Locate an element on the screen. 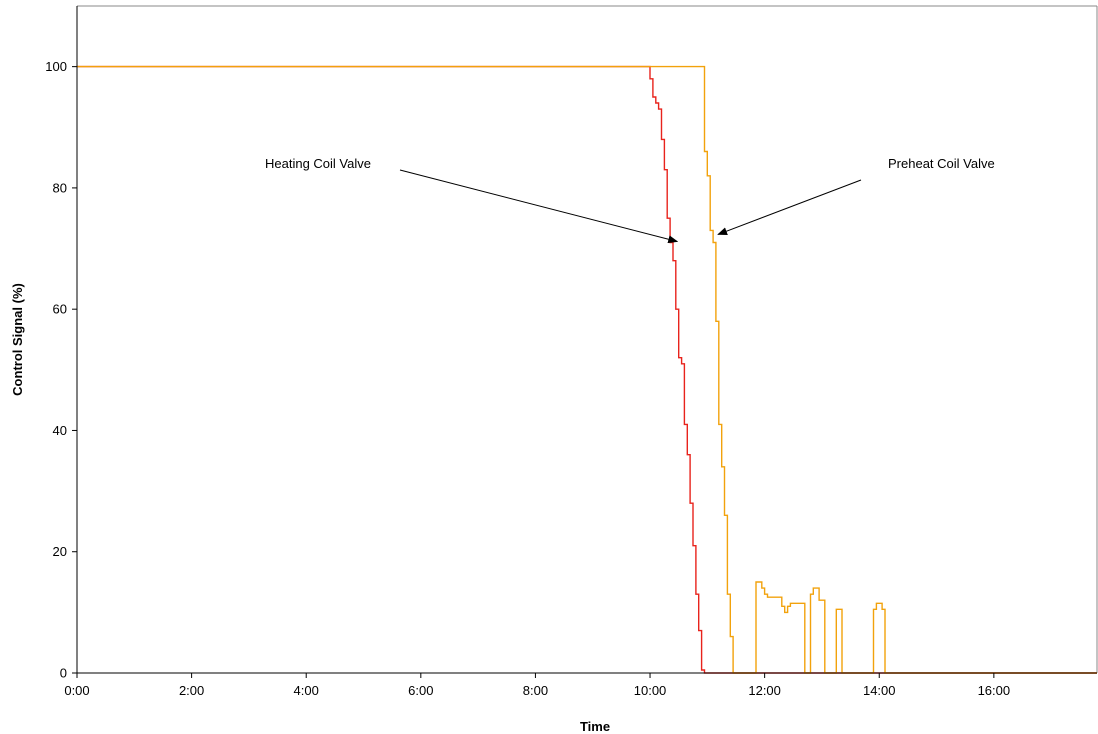 The image size is (1098, 734). y-axis-title: Control Signal (%) is located at coordinates (17, 339).